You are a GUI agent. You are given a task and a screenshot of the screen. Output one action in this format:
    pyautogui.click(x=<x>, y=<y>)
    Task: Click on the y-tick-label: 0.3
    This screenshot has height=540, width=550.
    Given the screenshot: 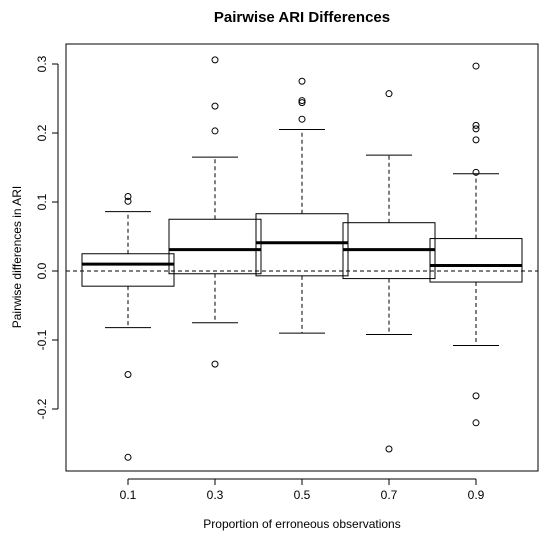 What is the action you would take?
    pyautogui.click(x=42, y=63)
    